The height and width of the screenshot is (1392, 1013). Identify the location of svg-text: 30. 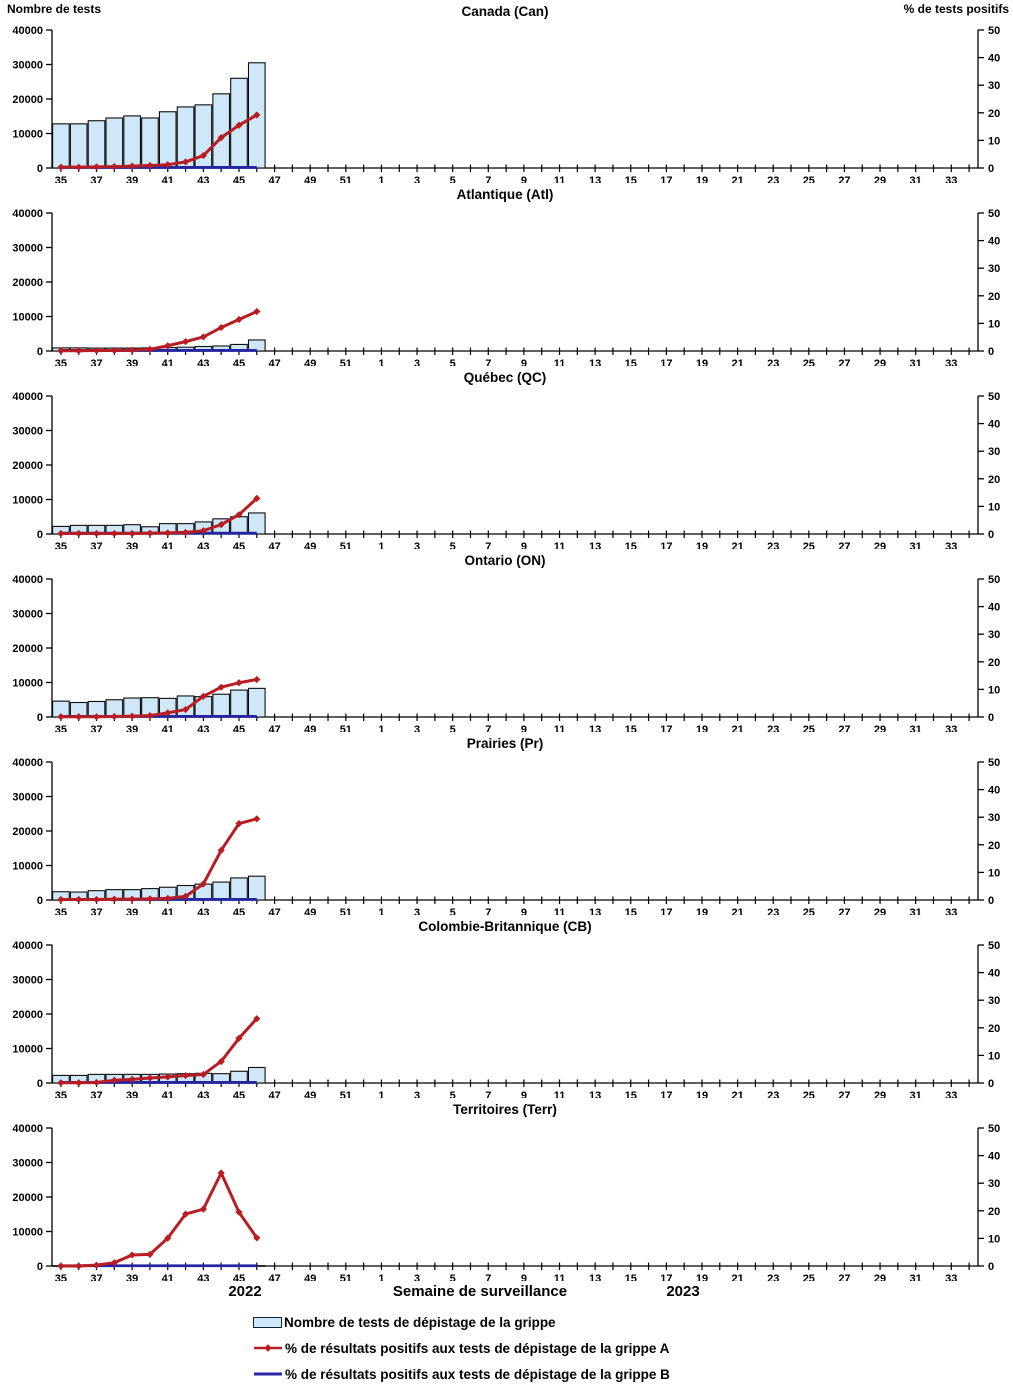
(994, 1001).